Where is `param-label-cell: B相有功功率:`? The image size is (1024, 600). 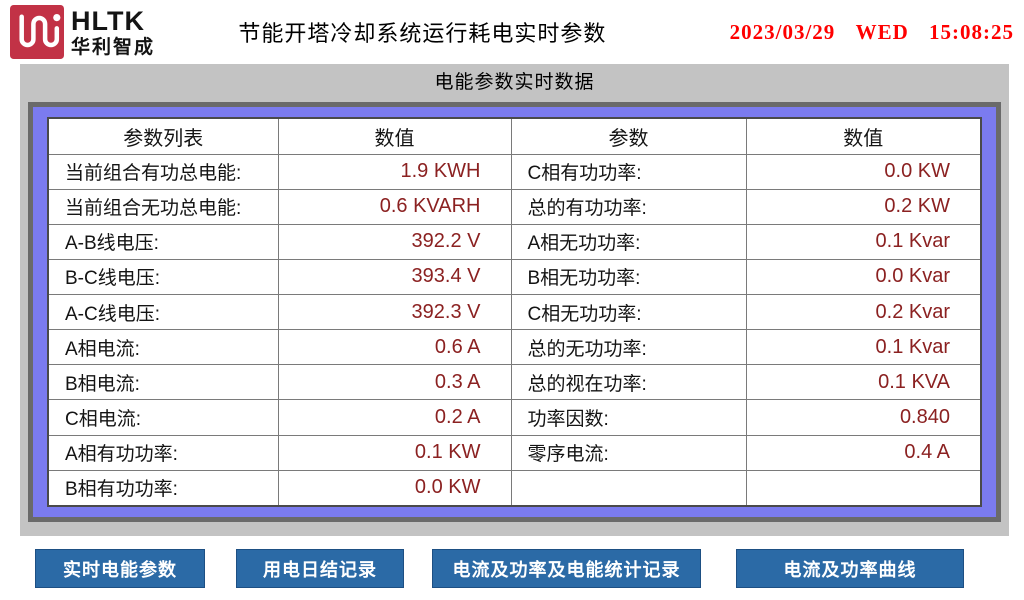
param-label-cell: B相有功功率: is located at coordinates (163, 488).